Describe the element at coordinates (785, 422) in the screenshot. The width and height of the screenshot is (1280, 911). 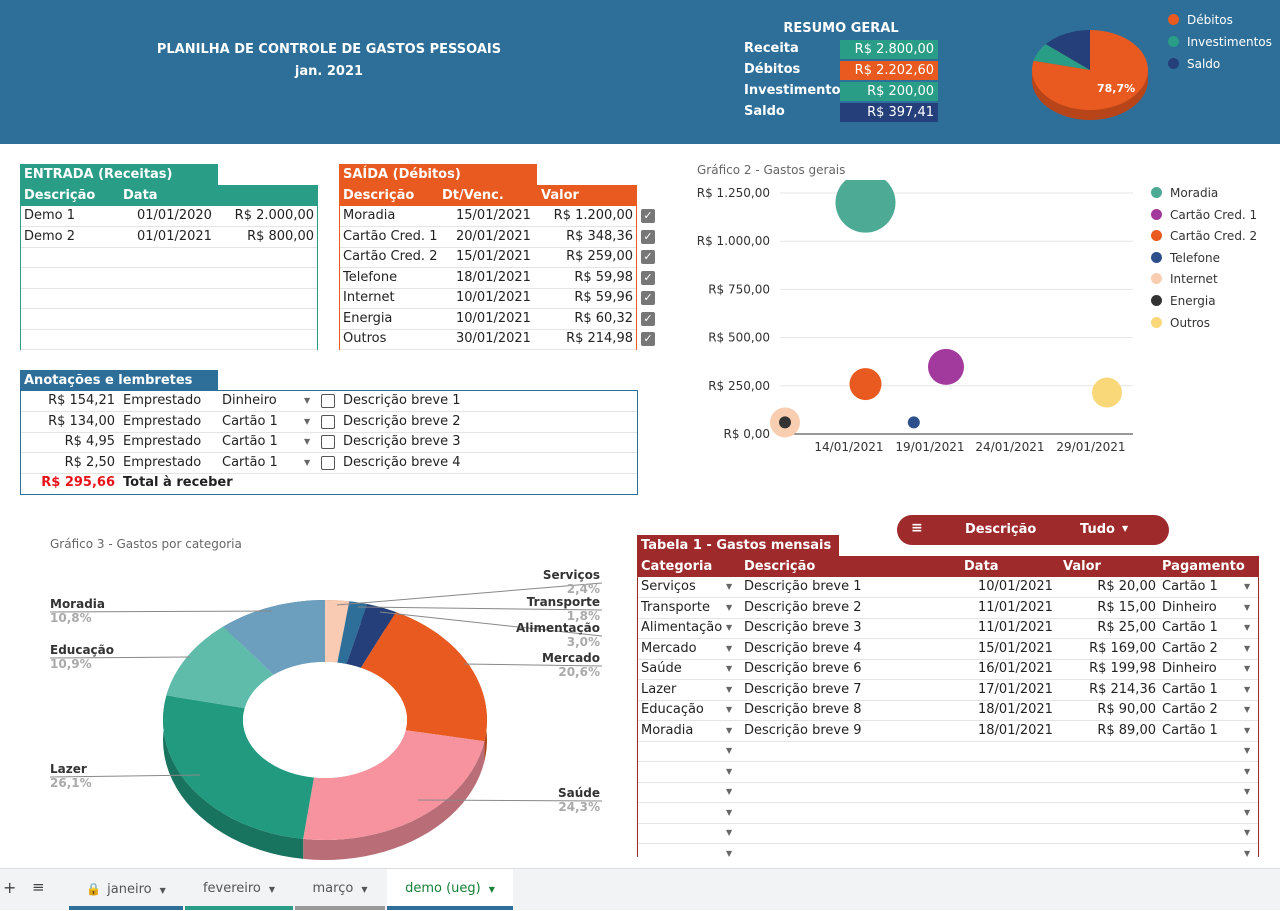
I see `bubble-energia` at that location.